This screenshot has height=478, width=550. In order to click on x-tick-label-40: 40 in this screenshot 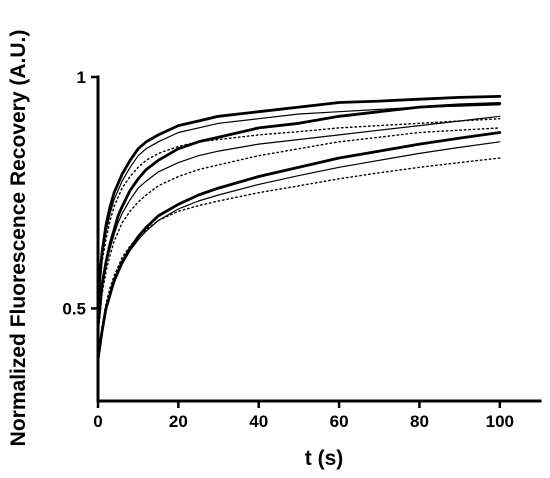, I will do `click(258, 421)`.